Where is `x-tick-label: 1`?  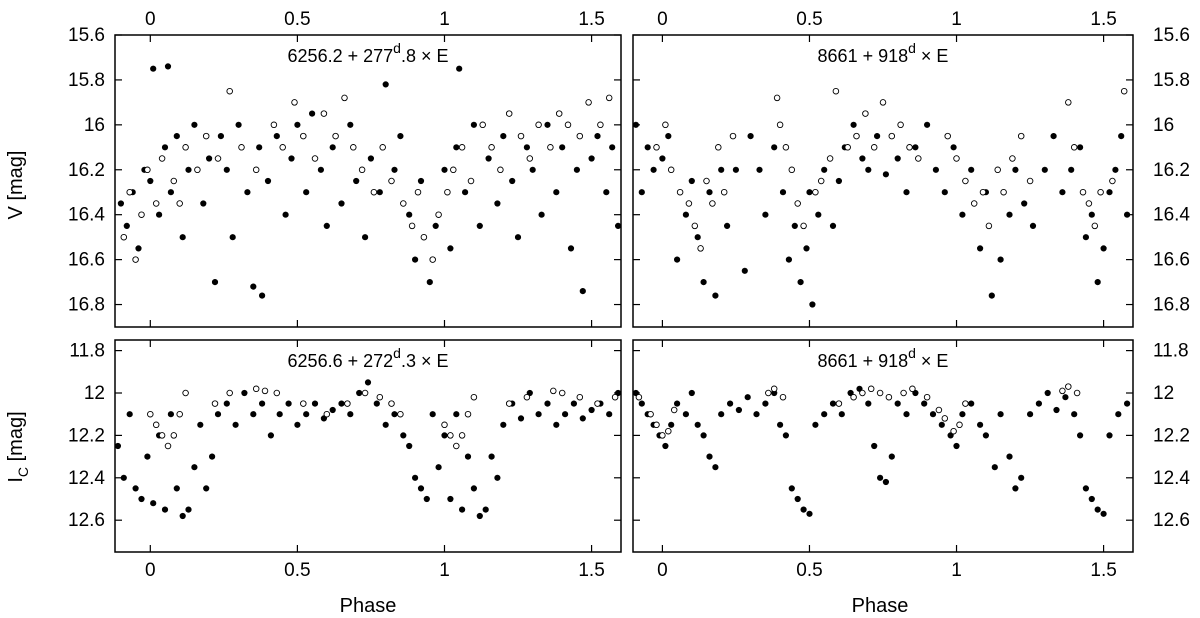 x-tick-label: 1 is located at coordinates (956, 570).